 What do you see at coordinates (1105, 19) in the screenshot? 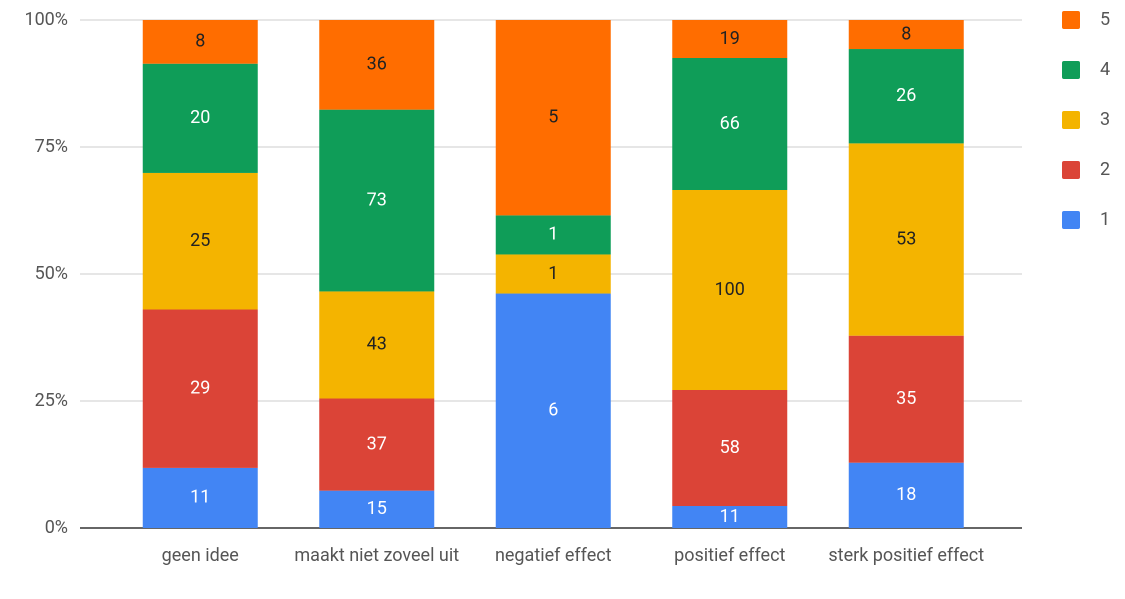
I see `legend-label: 5` at bounding box center [1105, 19].